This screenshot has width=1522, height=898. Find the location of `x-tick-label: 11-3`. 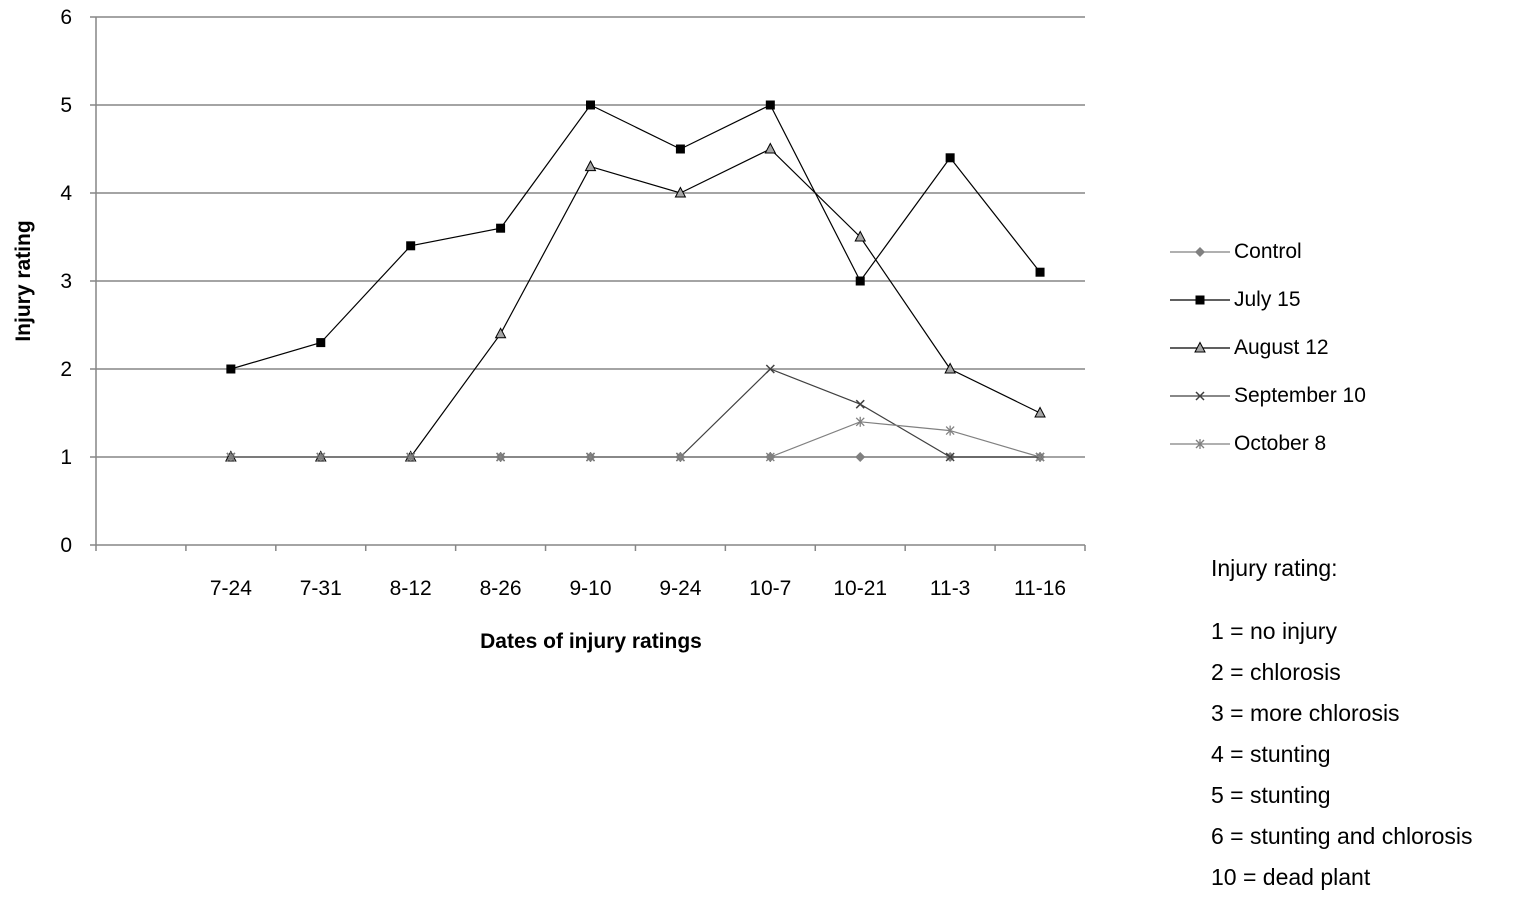

x-tick-label: 11-3 is located at coordinates (950, 588).